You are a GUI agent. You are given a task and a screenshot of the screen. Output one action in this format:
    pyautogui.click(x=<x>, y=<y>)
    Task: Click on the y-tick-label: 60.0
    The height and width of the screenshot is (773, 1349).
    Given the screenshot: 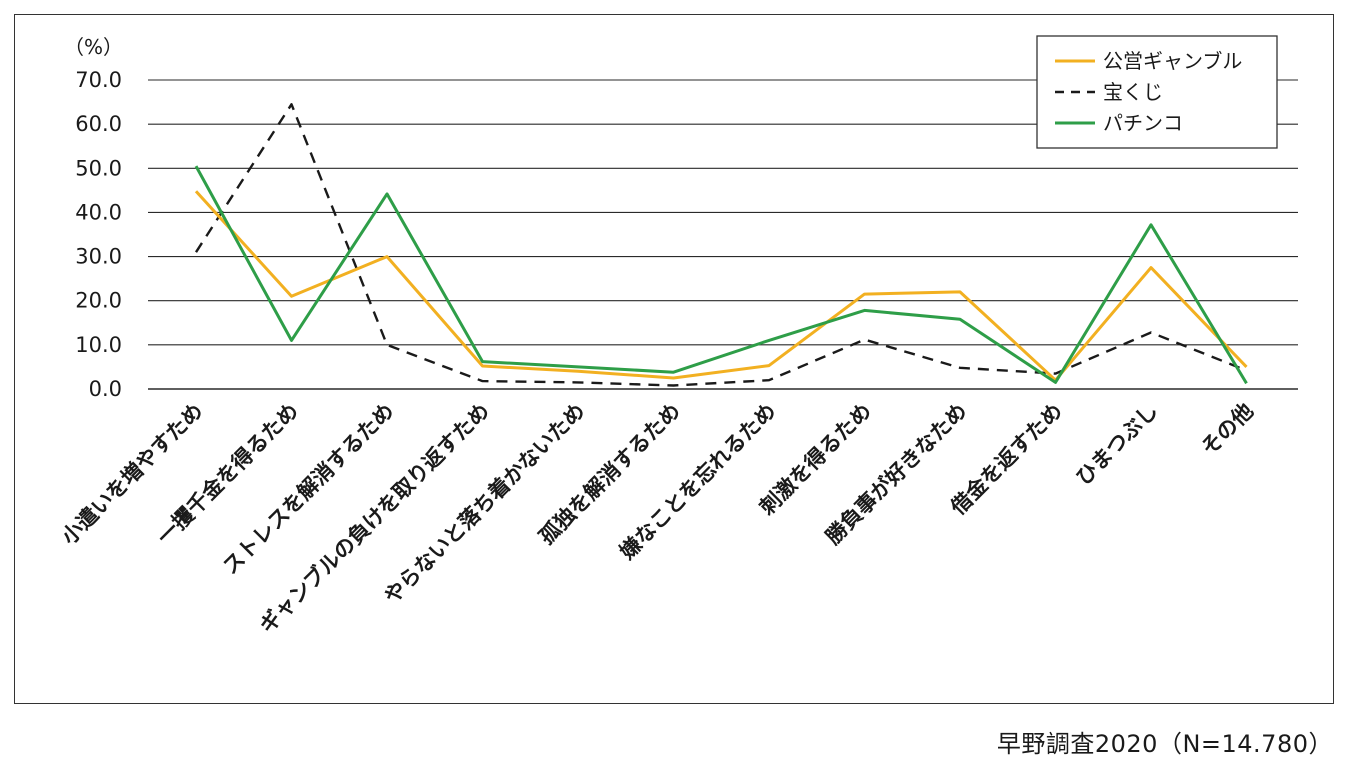 What is the action you would take?
    pyautogui.click(x=98, y=124)
    